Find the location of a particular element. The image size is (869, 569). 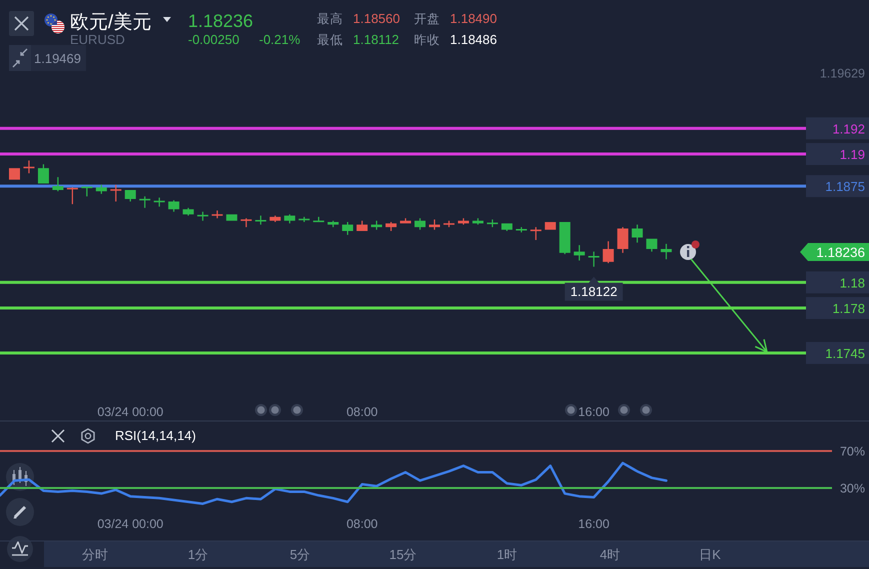

y-tick-label: 1.1875 is located at coordinates (845, 186).